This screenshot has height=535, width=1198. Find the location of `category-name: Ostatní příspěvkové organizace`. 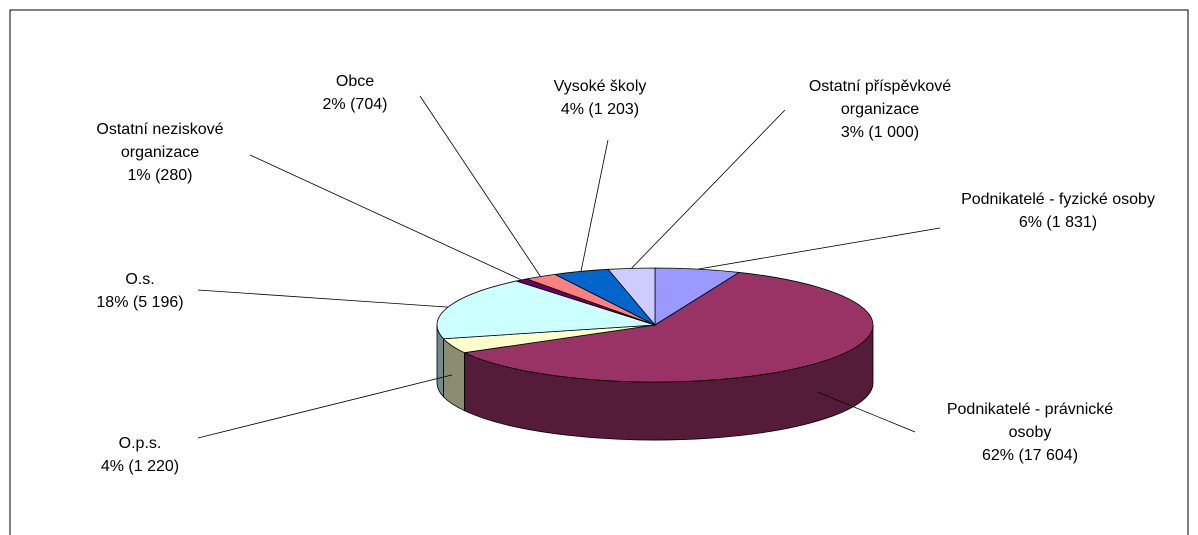

category-name: Ostatní příspěvkové organizace is located at coordinates (880, 98).